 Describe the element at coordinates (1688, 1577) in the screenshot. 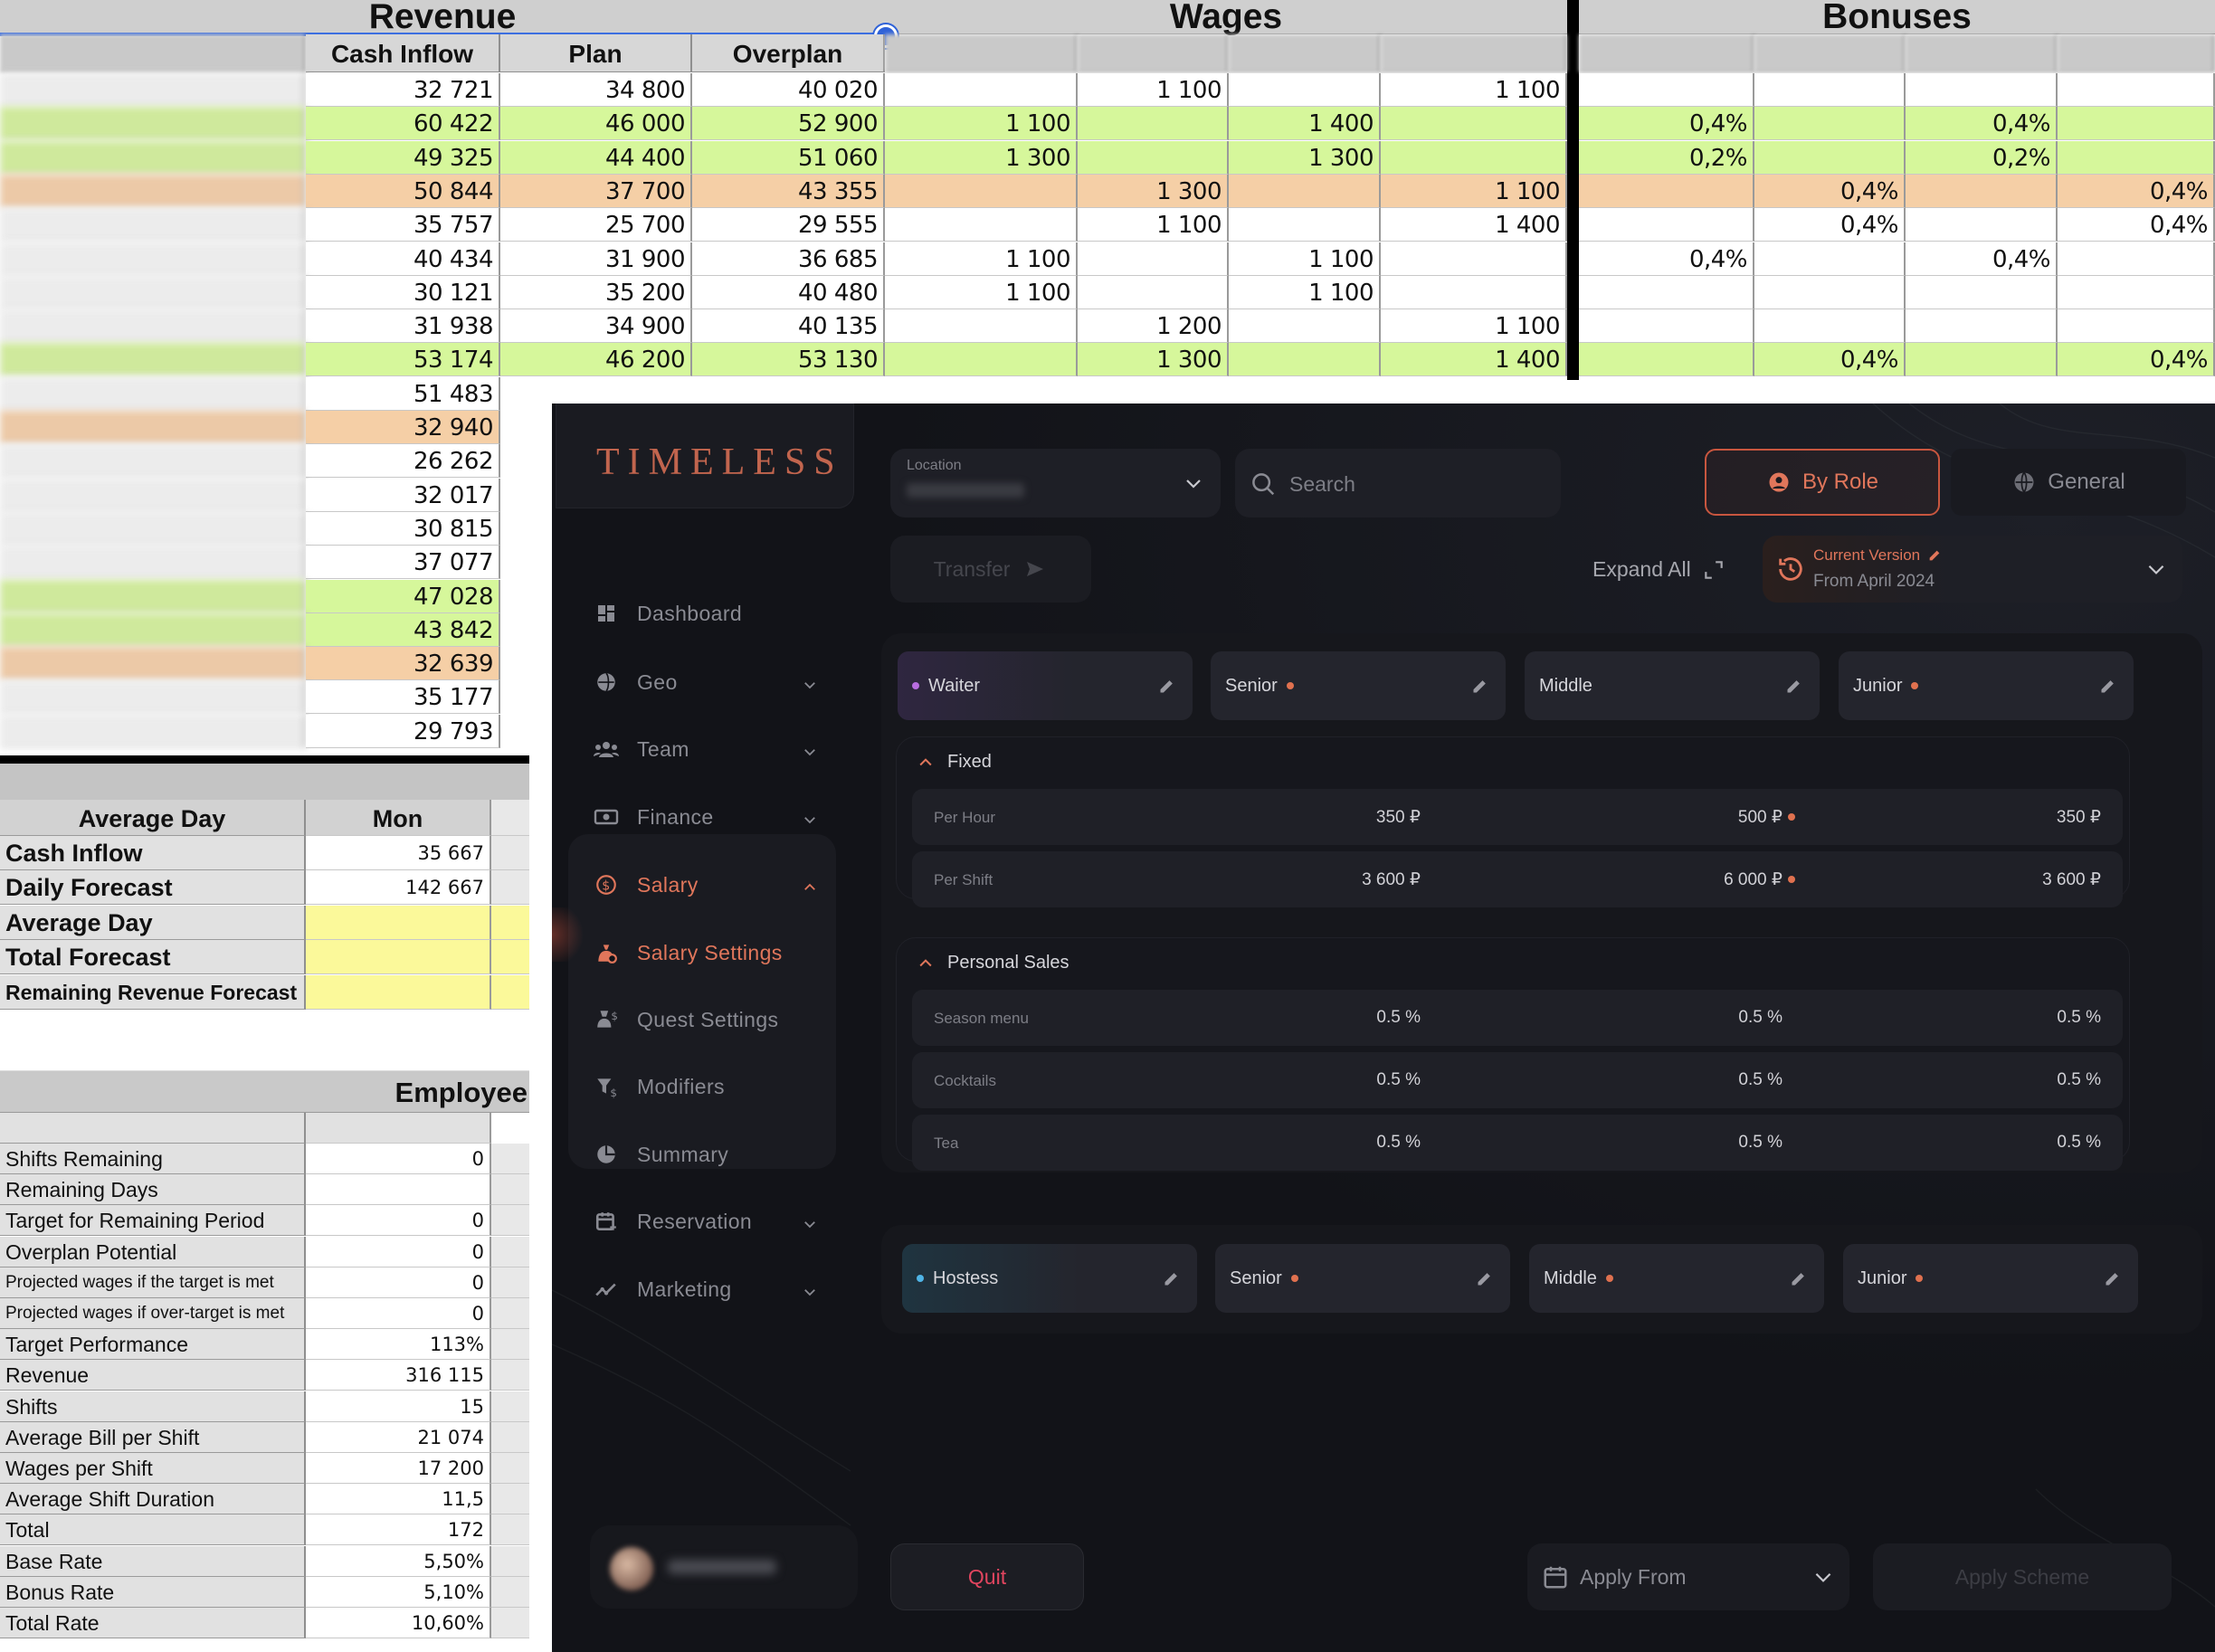

I see `apply-from-select: Apply From` at that location.